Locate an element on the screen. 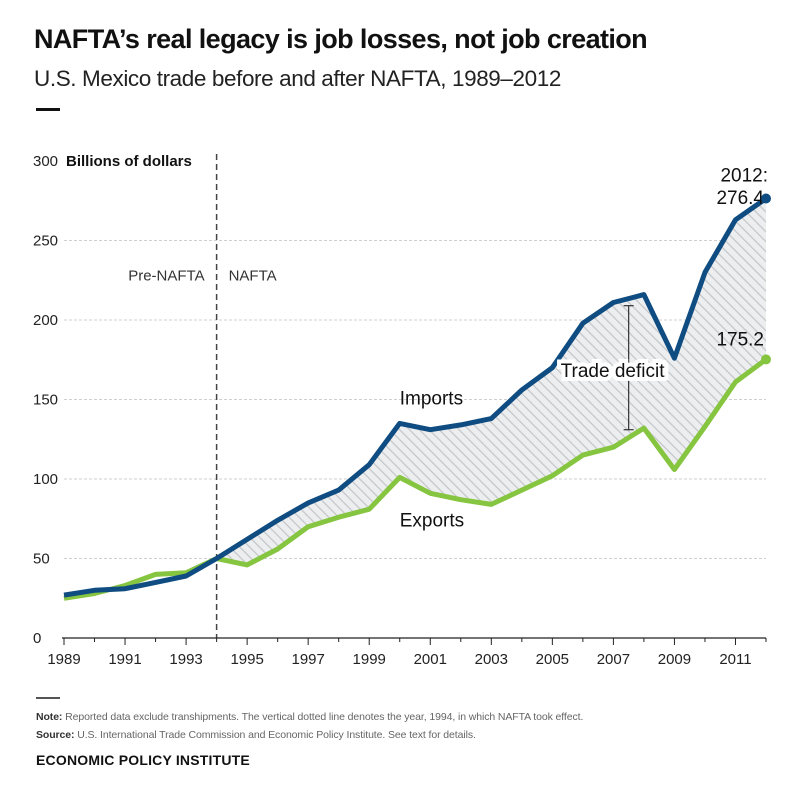  y-axis-unit-label: Billions of dollars is located at coordinates (129, 161).